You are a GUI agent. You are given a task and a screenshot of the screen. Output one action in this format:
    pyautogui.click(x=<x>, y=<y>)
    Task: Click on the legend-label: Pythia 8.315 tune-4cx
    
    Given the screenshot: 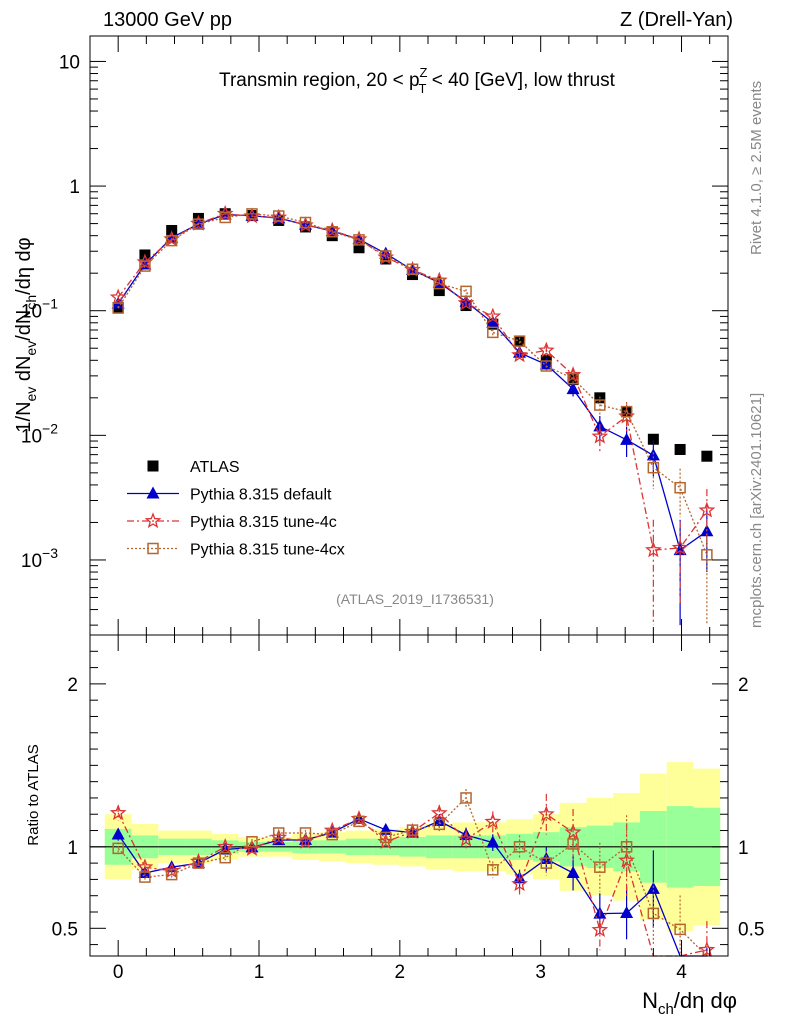 What is the action you would take?
    pyautogui.click(x=267, y=550)
    